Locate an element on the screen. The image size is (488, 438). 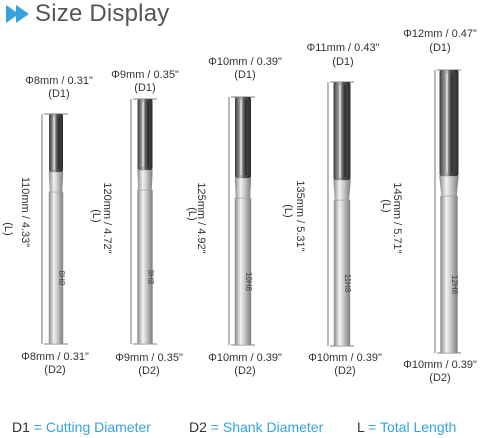
legend-l-value: Total Length is located at coordinates (418, 427).